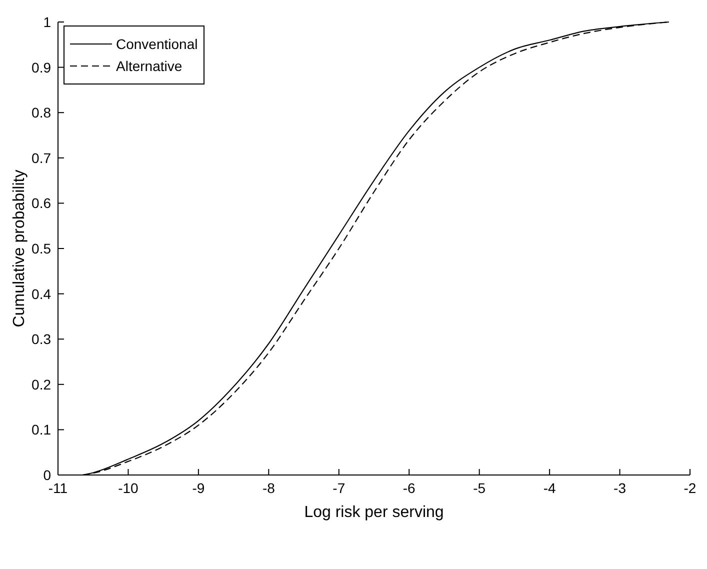 This screenshot has width=707, height=569. I want to click on y-tick-label: 0.2, so click(42, 384).